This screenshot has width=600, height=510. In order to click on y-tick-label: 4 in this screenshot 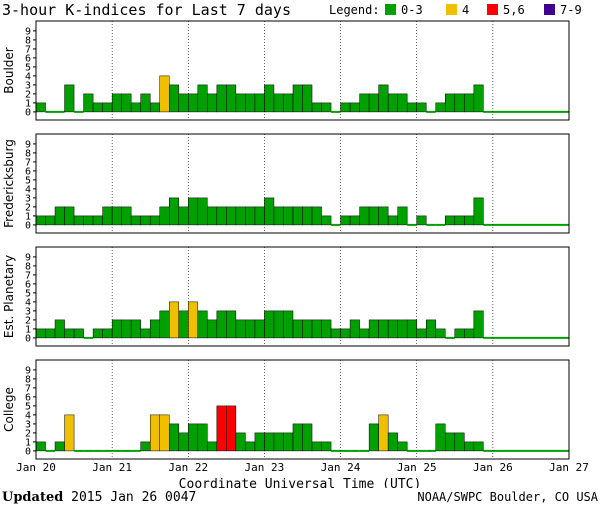, I will do `click(28, 302)`.